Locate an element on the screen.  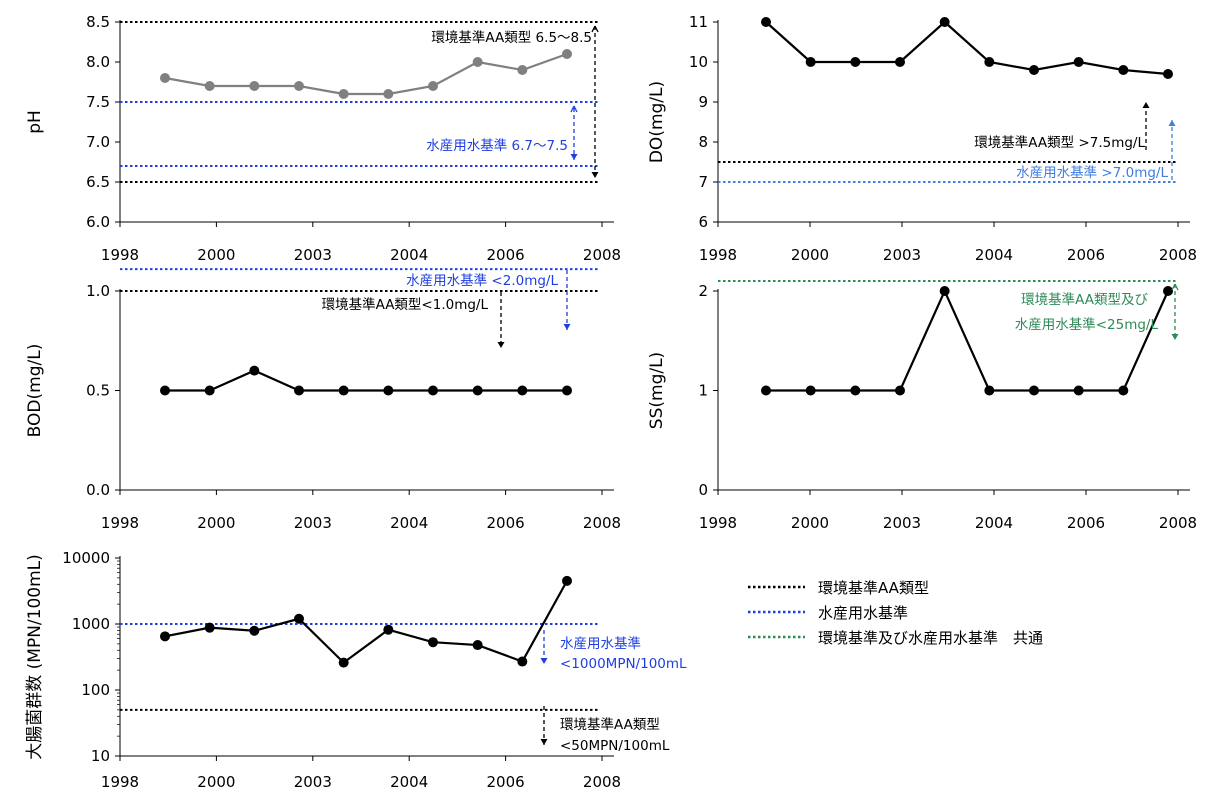
ss-annotation-line1: 環境基準AA類型及び is located at coordinates (1084, 299).